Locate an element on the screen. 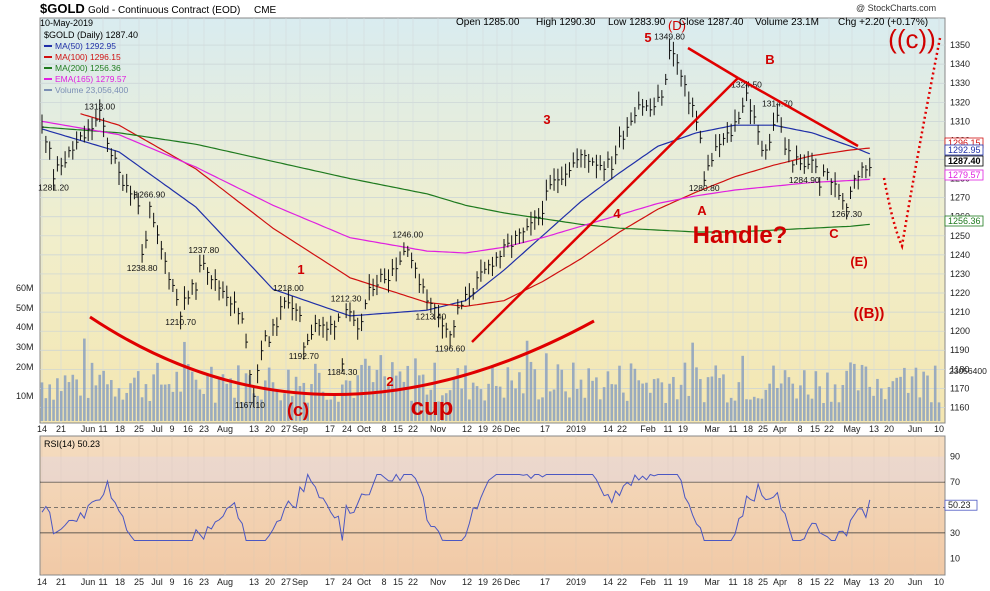 The width and height of the screenshot is (990, 591). date-tick-label: 27 is located at coordinates (286, 429).